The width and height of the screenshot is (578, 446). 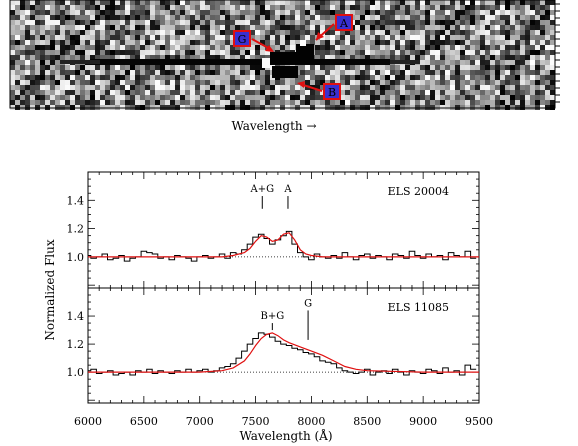 What do you see at coordinates (76, 316) in the screenshot?
I see `y-tick-label: 1.4` at bounding box center [76, 316].